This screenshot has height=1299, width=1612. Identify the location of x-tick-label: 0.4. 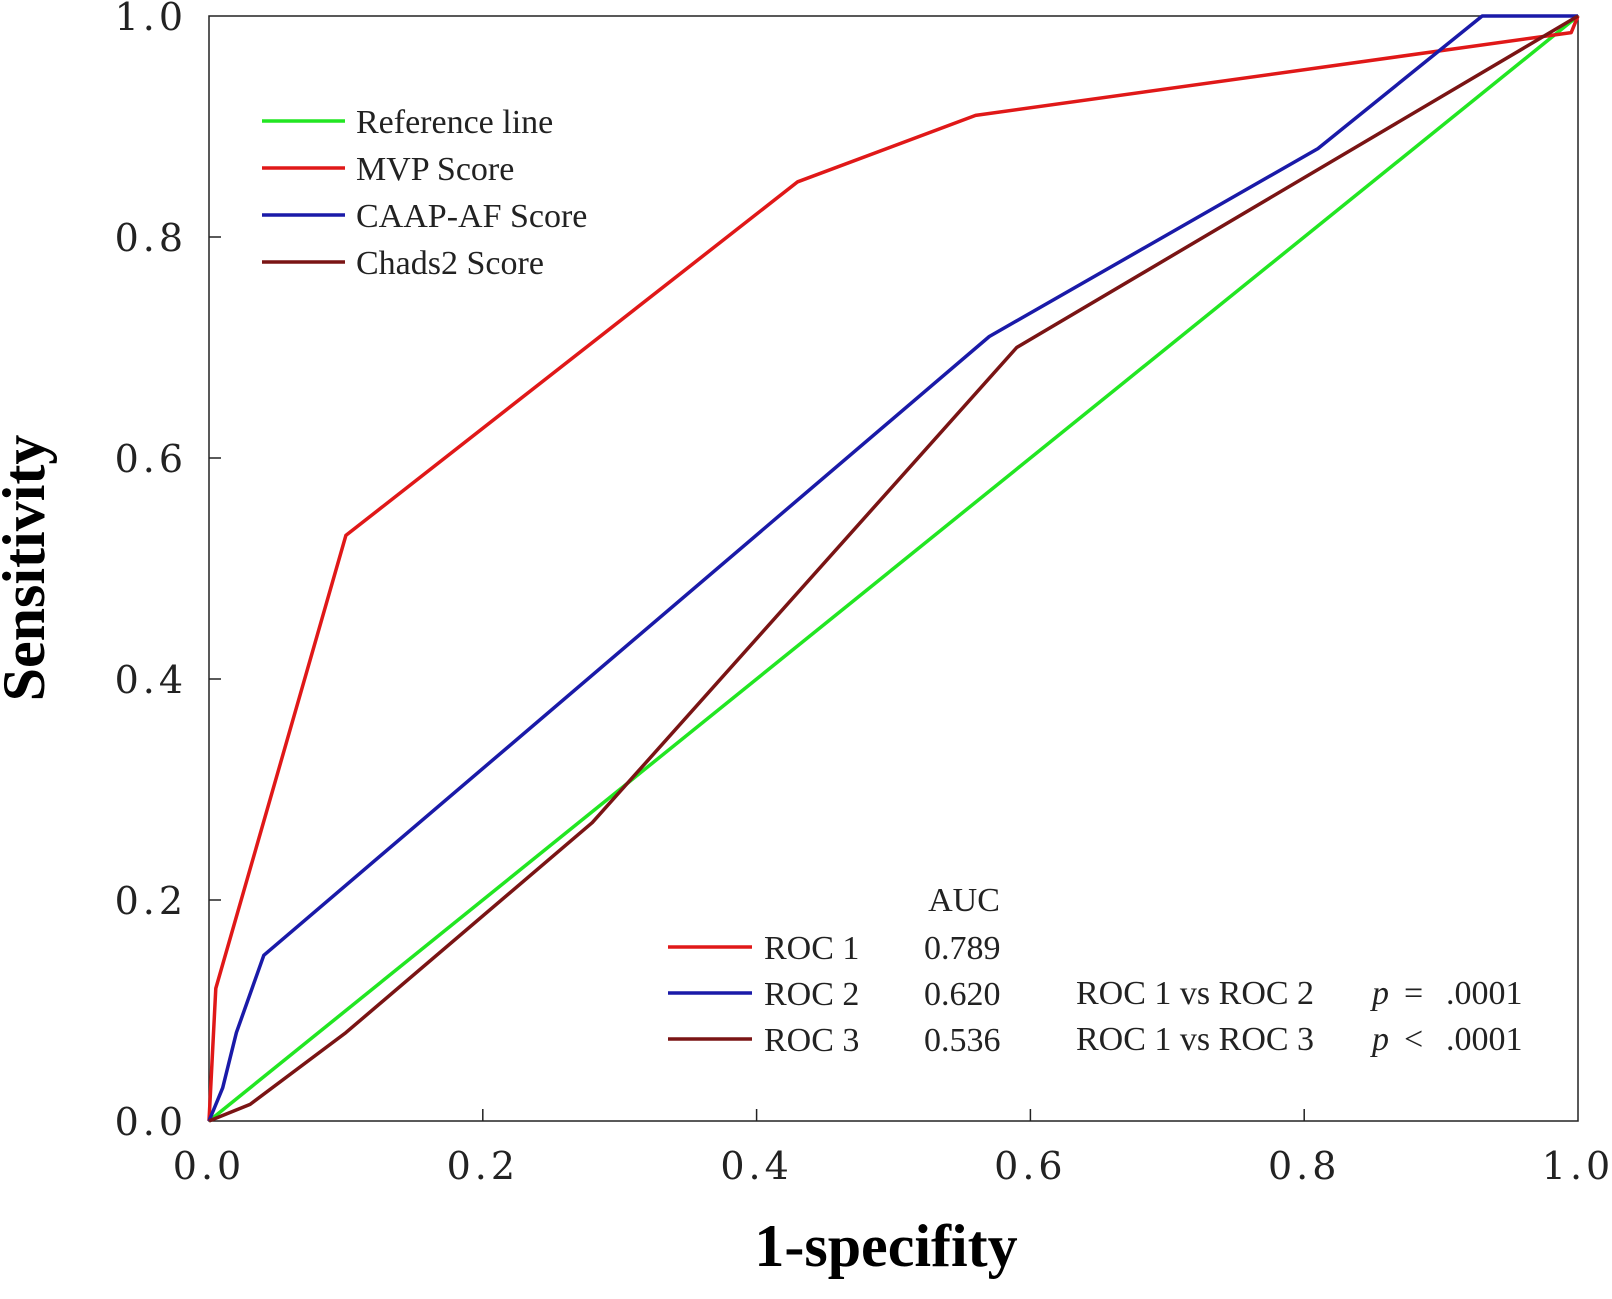
(756, 1166).